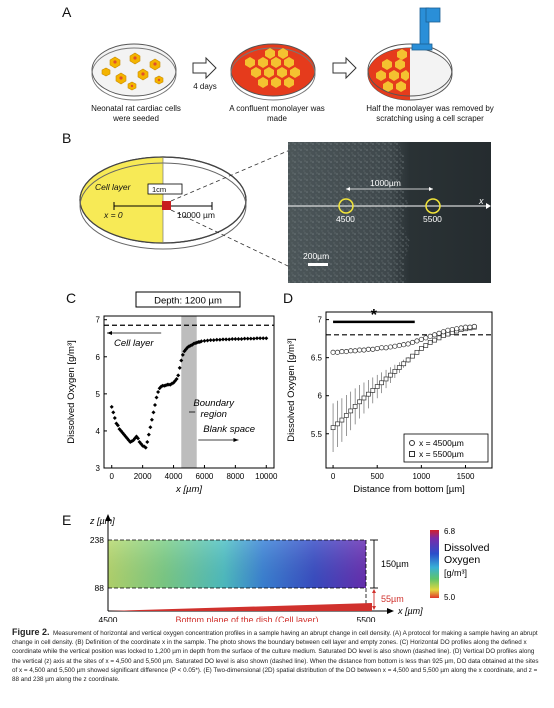 This screenshot has width=554, height=708. What do you see at coordinates (189, 392) in the screenshot?
I see `boundary-region-shade` at bounding box center [189, 392].